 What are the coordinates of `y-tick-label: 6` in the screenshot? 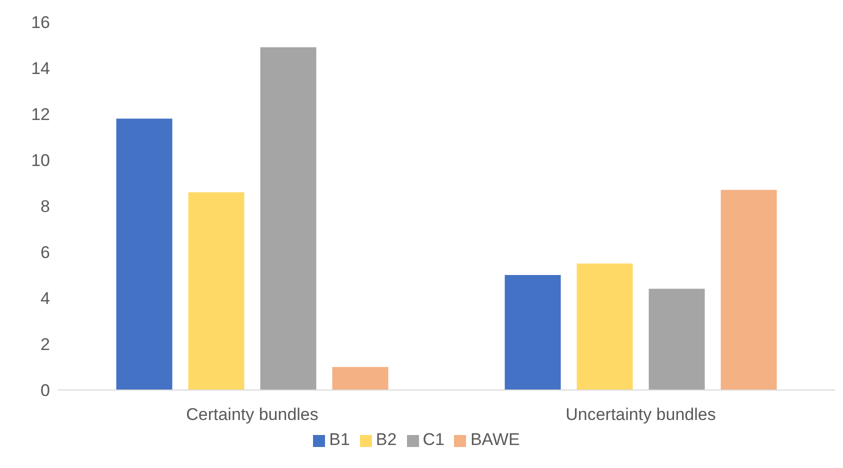 It's located at (45, 252).